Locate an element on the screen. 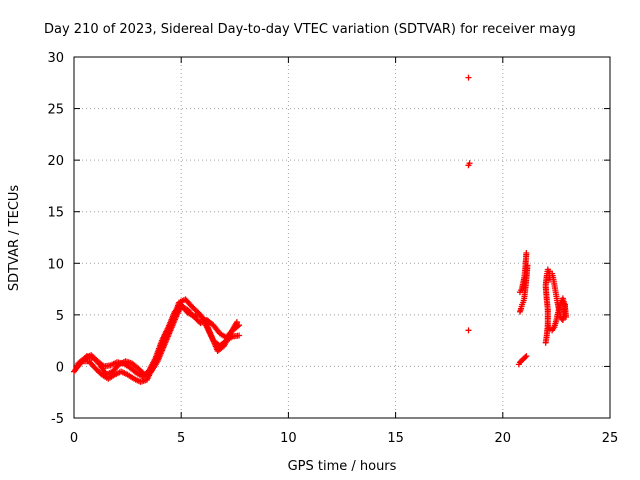 The height and width of the screenshot is (480, 640). x-tick-label: 15 is located at coordinates (395, 438).